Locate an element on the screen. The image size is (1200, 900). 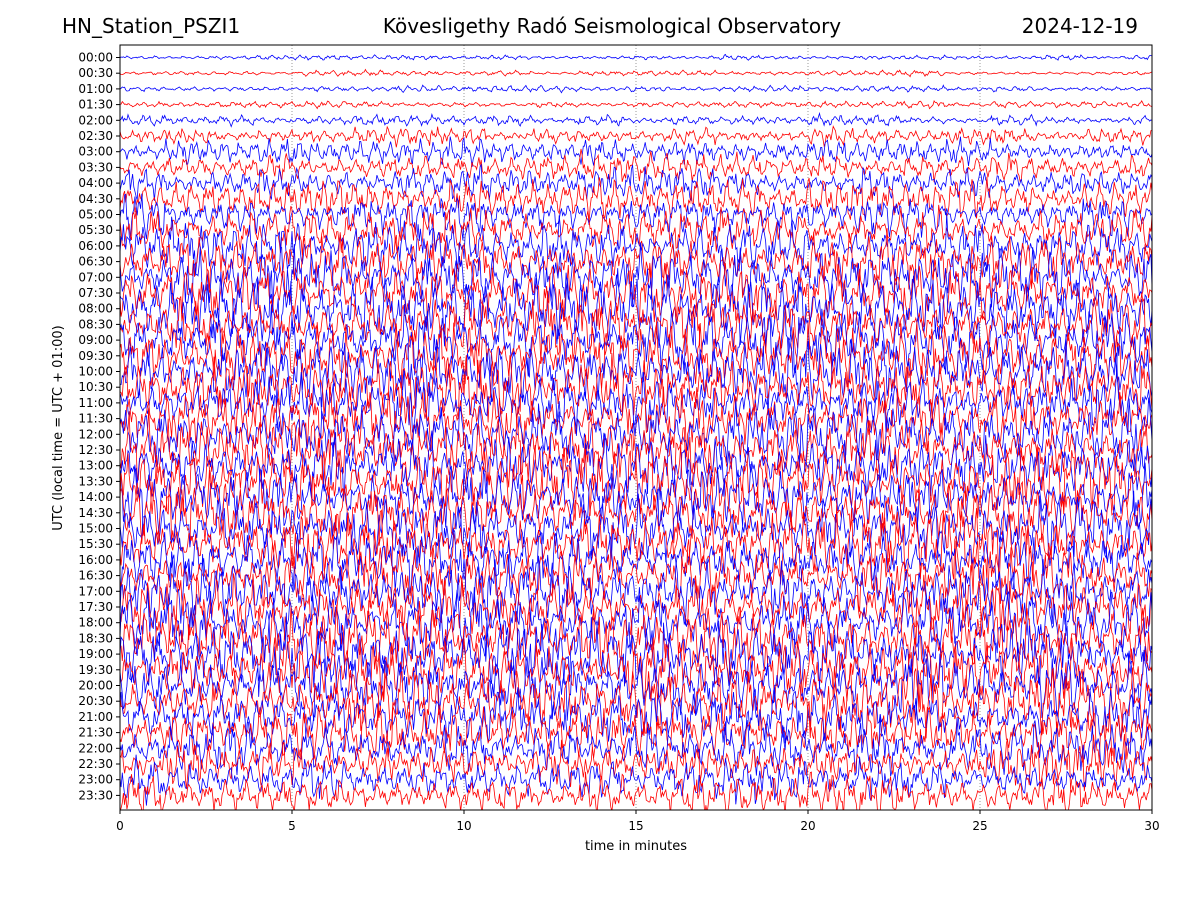
y-tick-label: 06:30 is located at coordinates (95, 262).